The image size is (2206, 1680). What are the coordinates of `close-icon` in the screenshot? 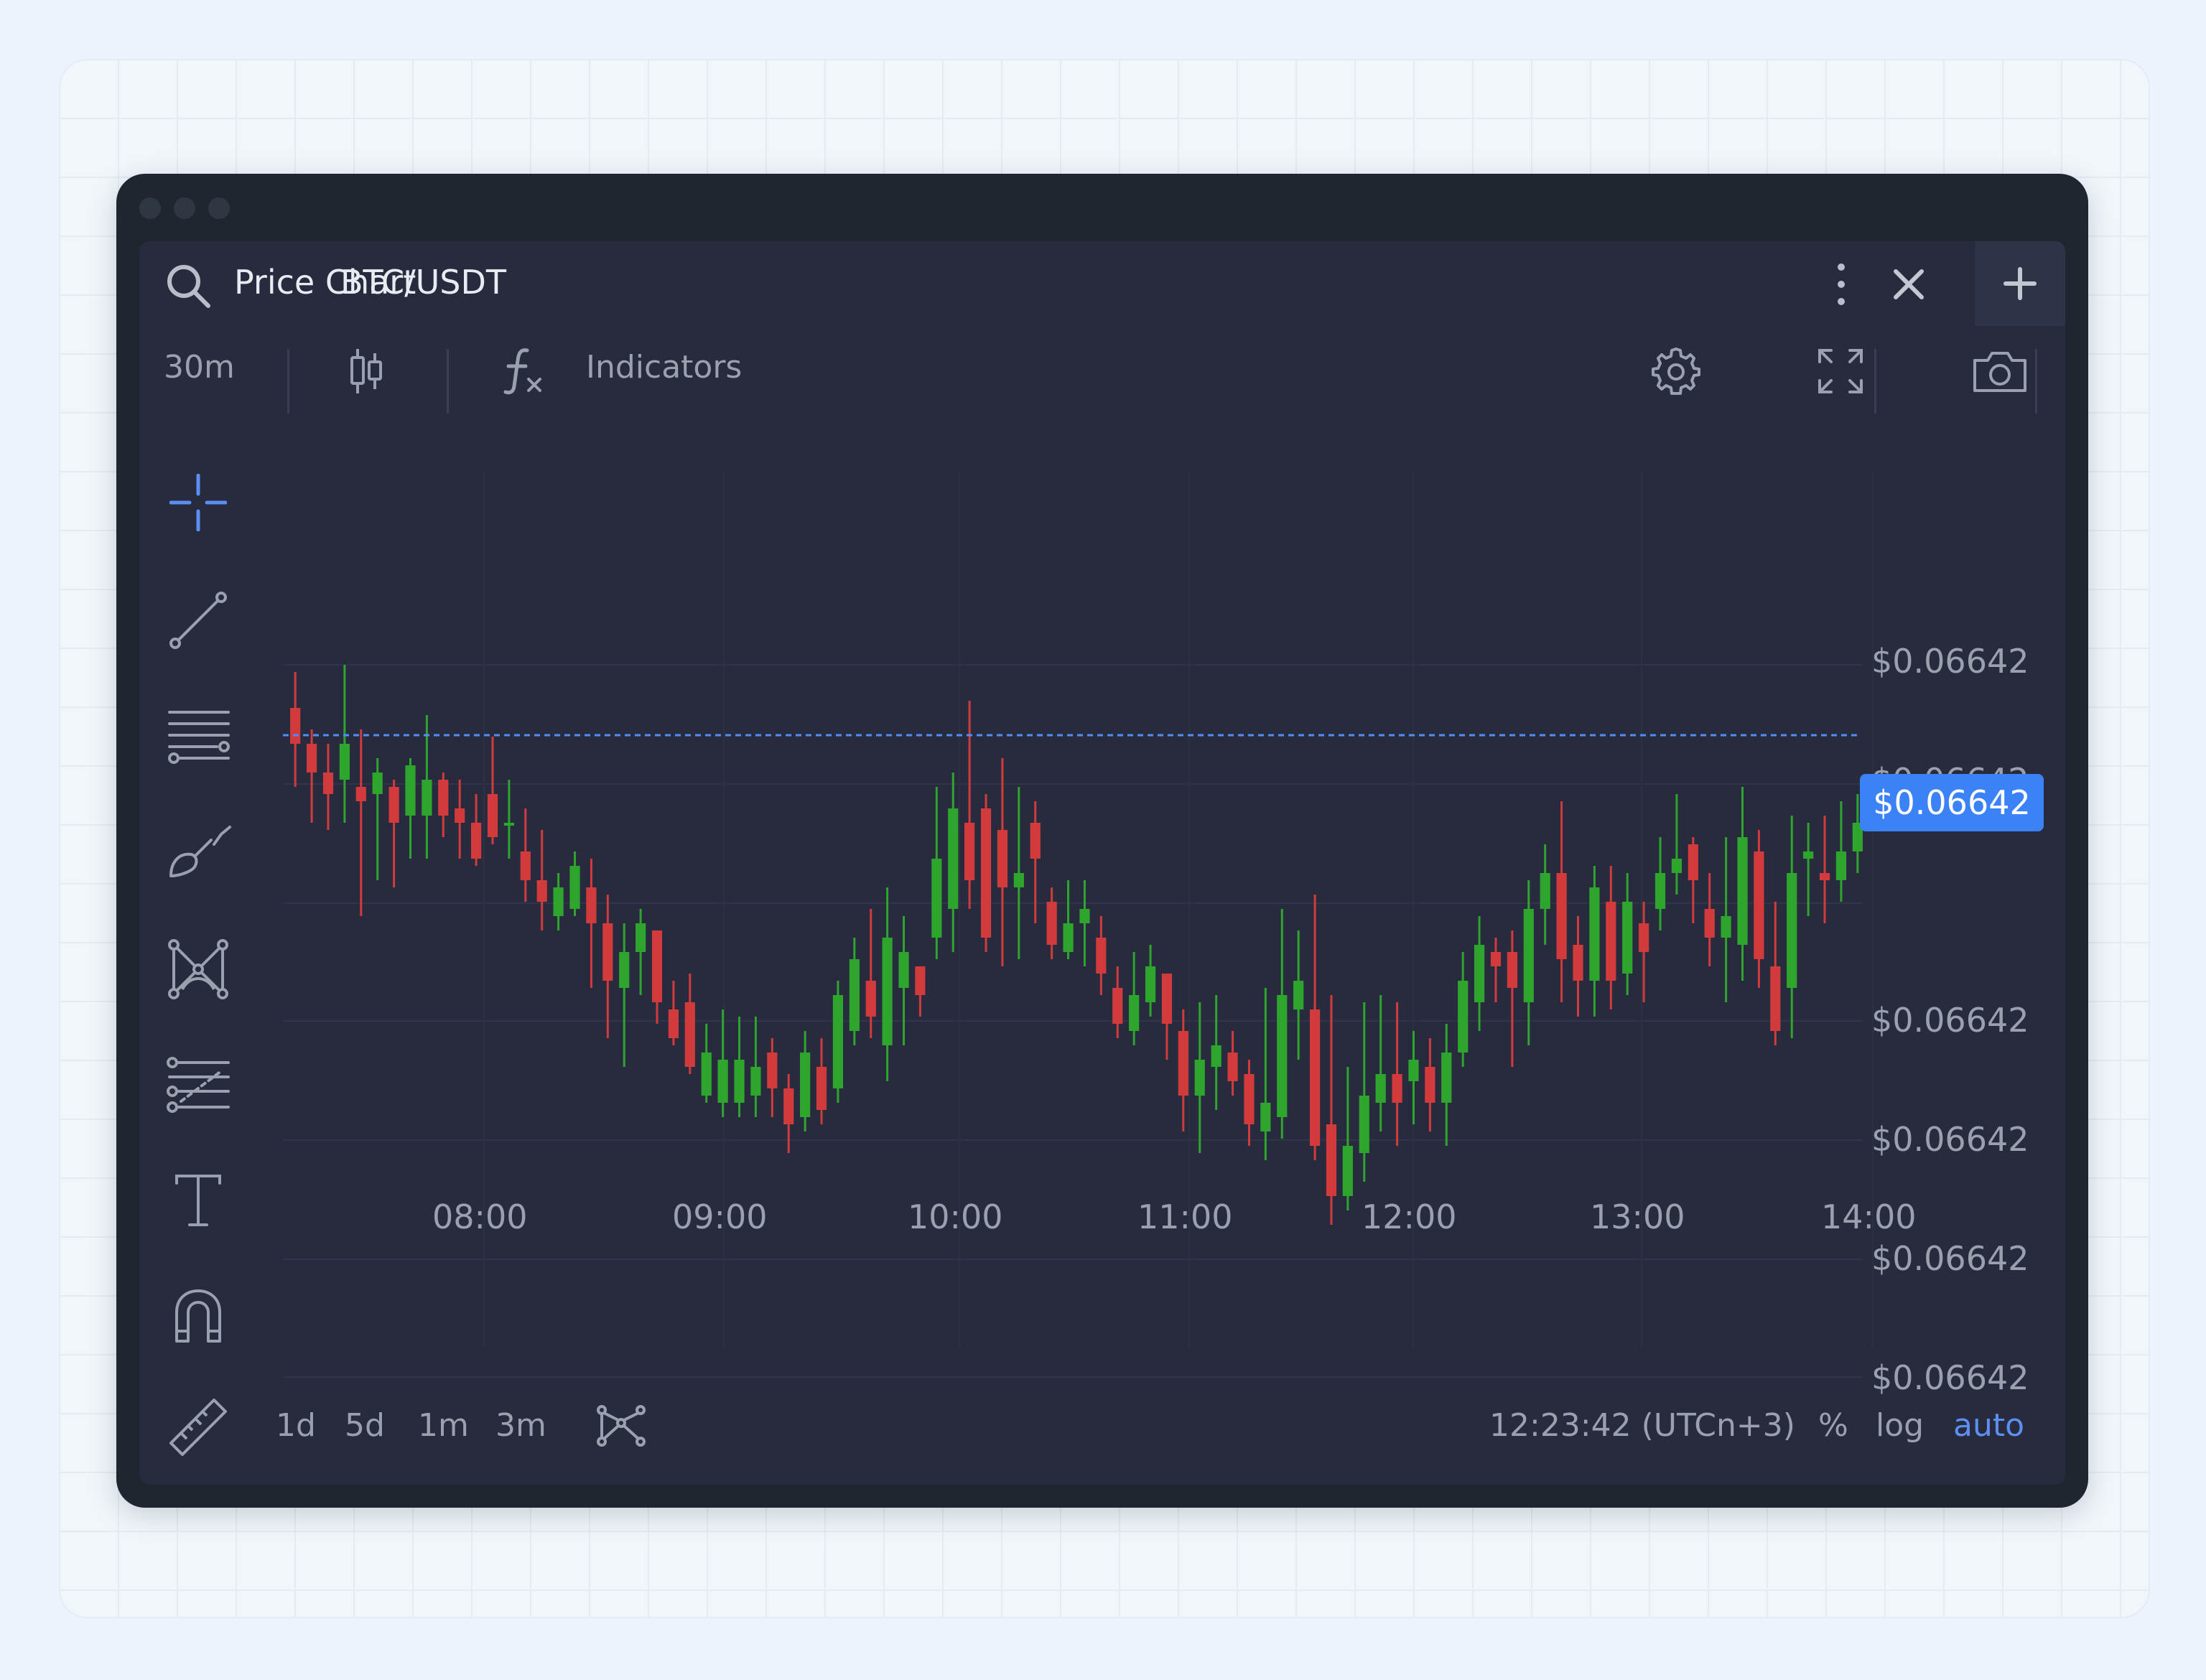 It's located at (1908, 284).